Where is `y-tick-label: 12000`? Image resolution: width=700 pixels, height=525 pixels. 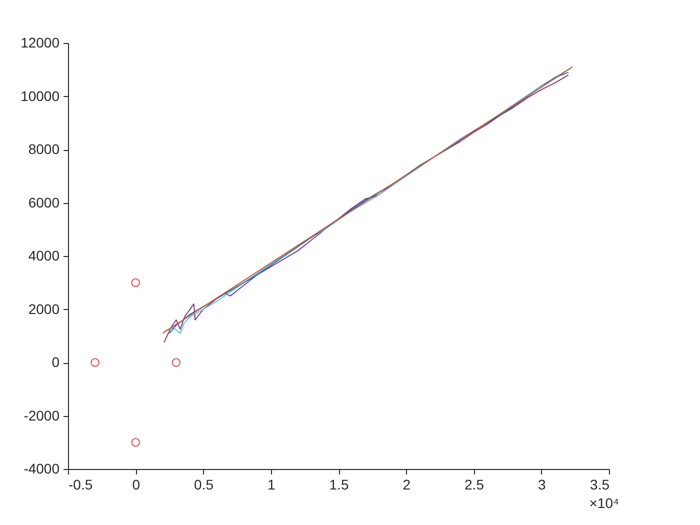 y-tick-label: 12000 is located at coordinates (40, 42).